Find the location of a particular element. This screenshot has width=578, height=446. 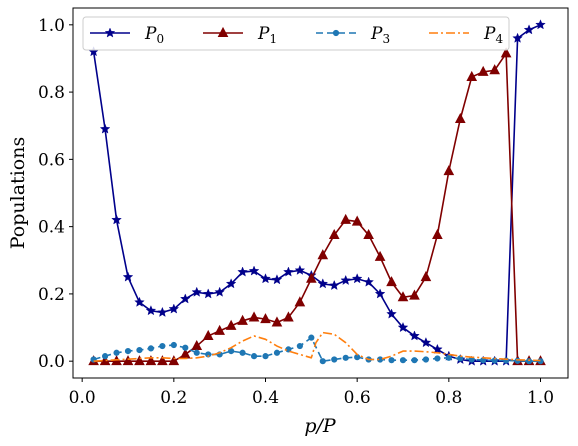

x-tick-label: 1.0 is located at coordinates (540, 398).